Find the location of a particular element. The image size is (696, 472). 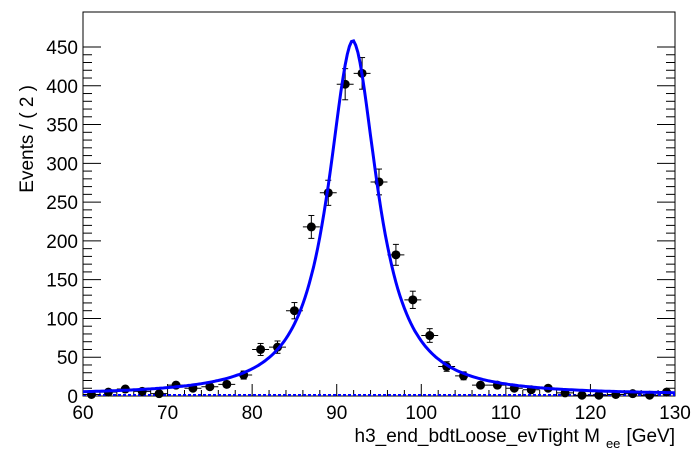

x-tick-label: 110 is located at coordinates (506, 413).